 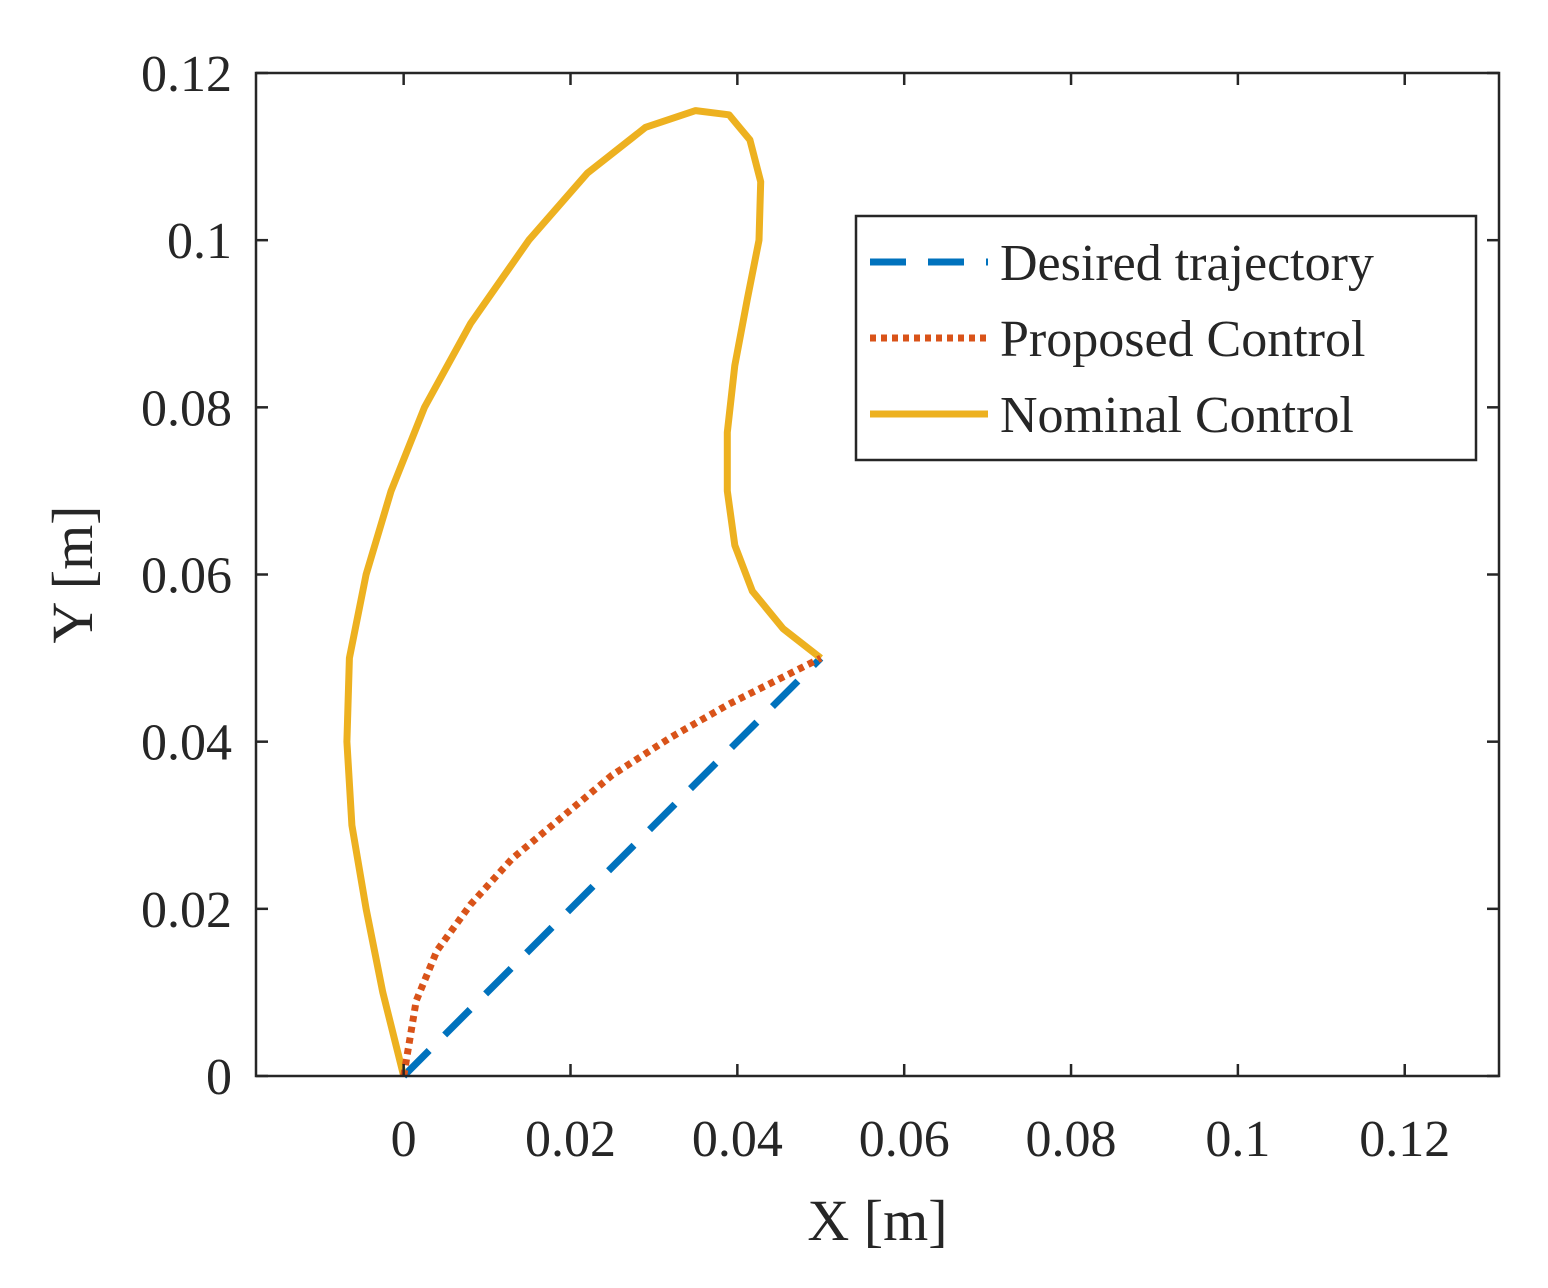 I want to click on y-tick-label: 0.1, so click(x=199, y=241).